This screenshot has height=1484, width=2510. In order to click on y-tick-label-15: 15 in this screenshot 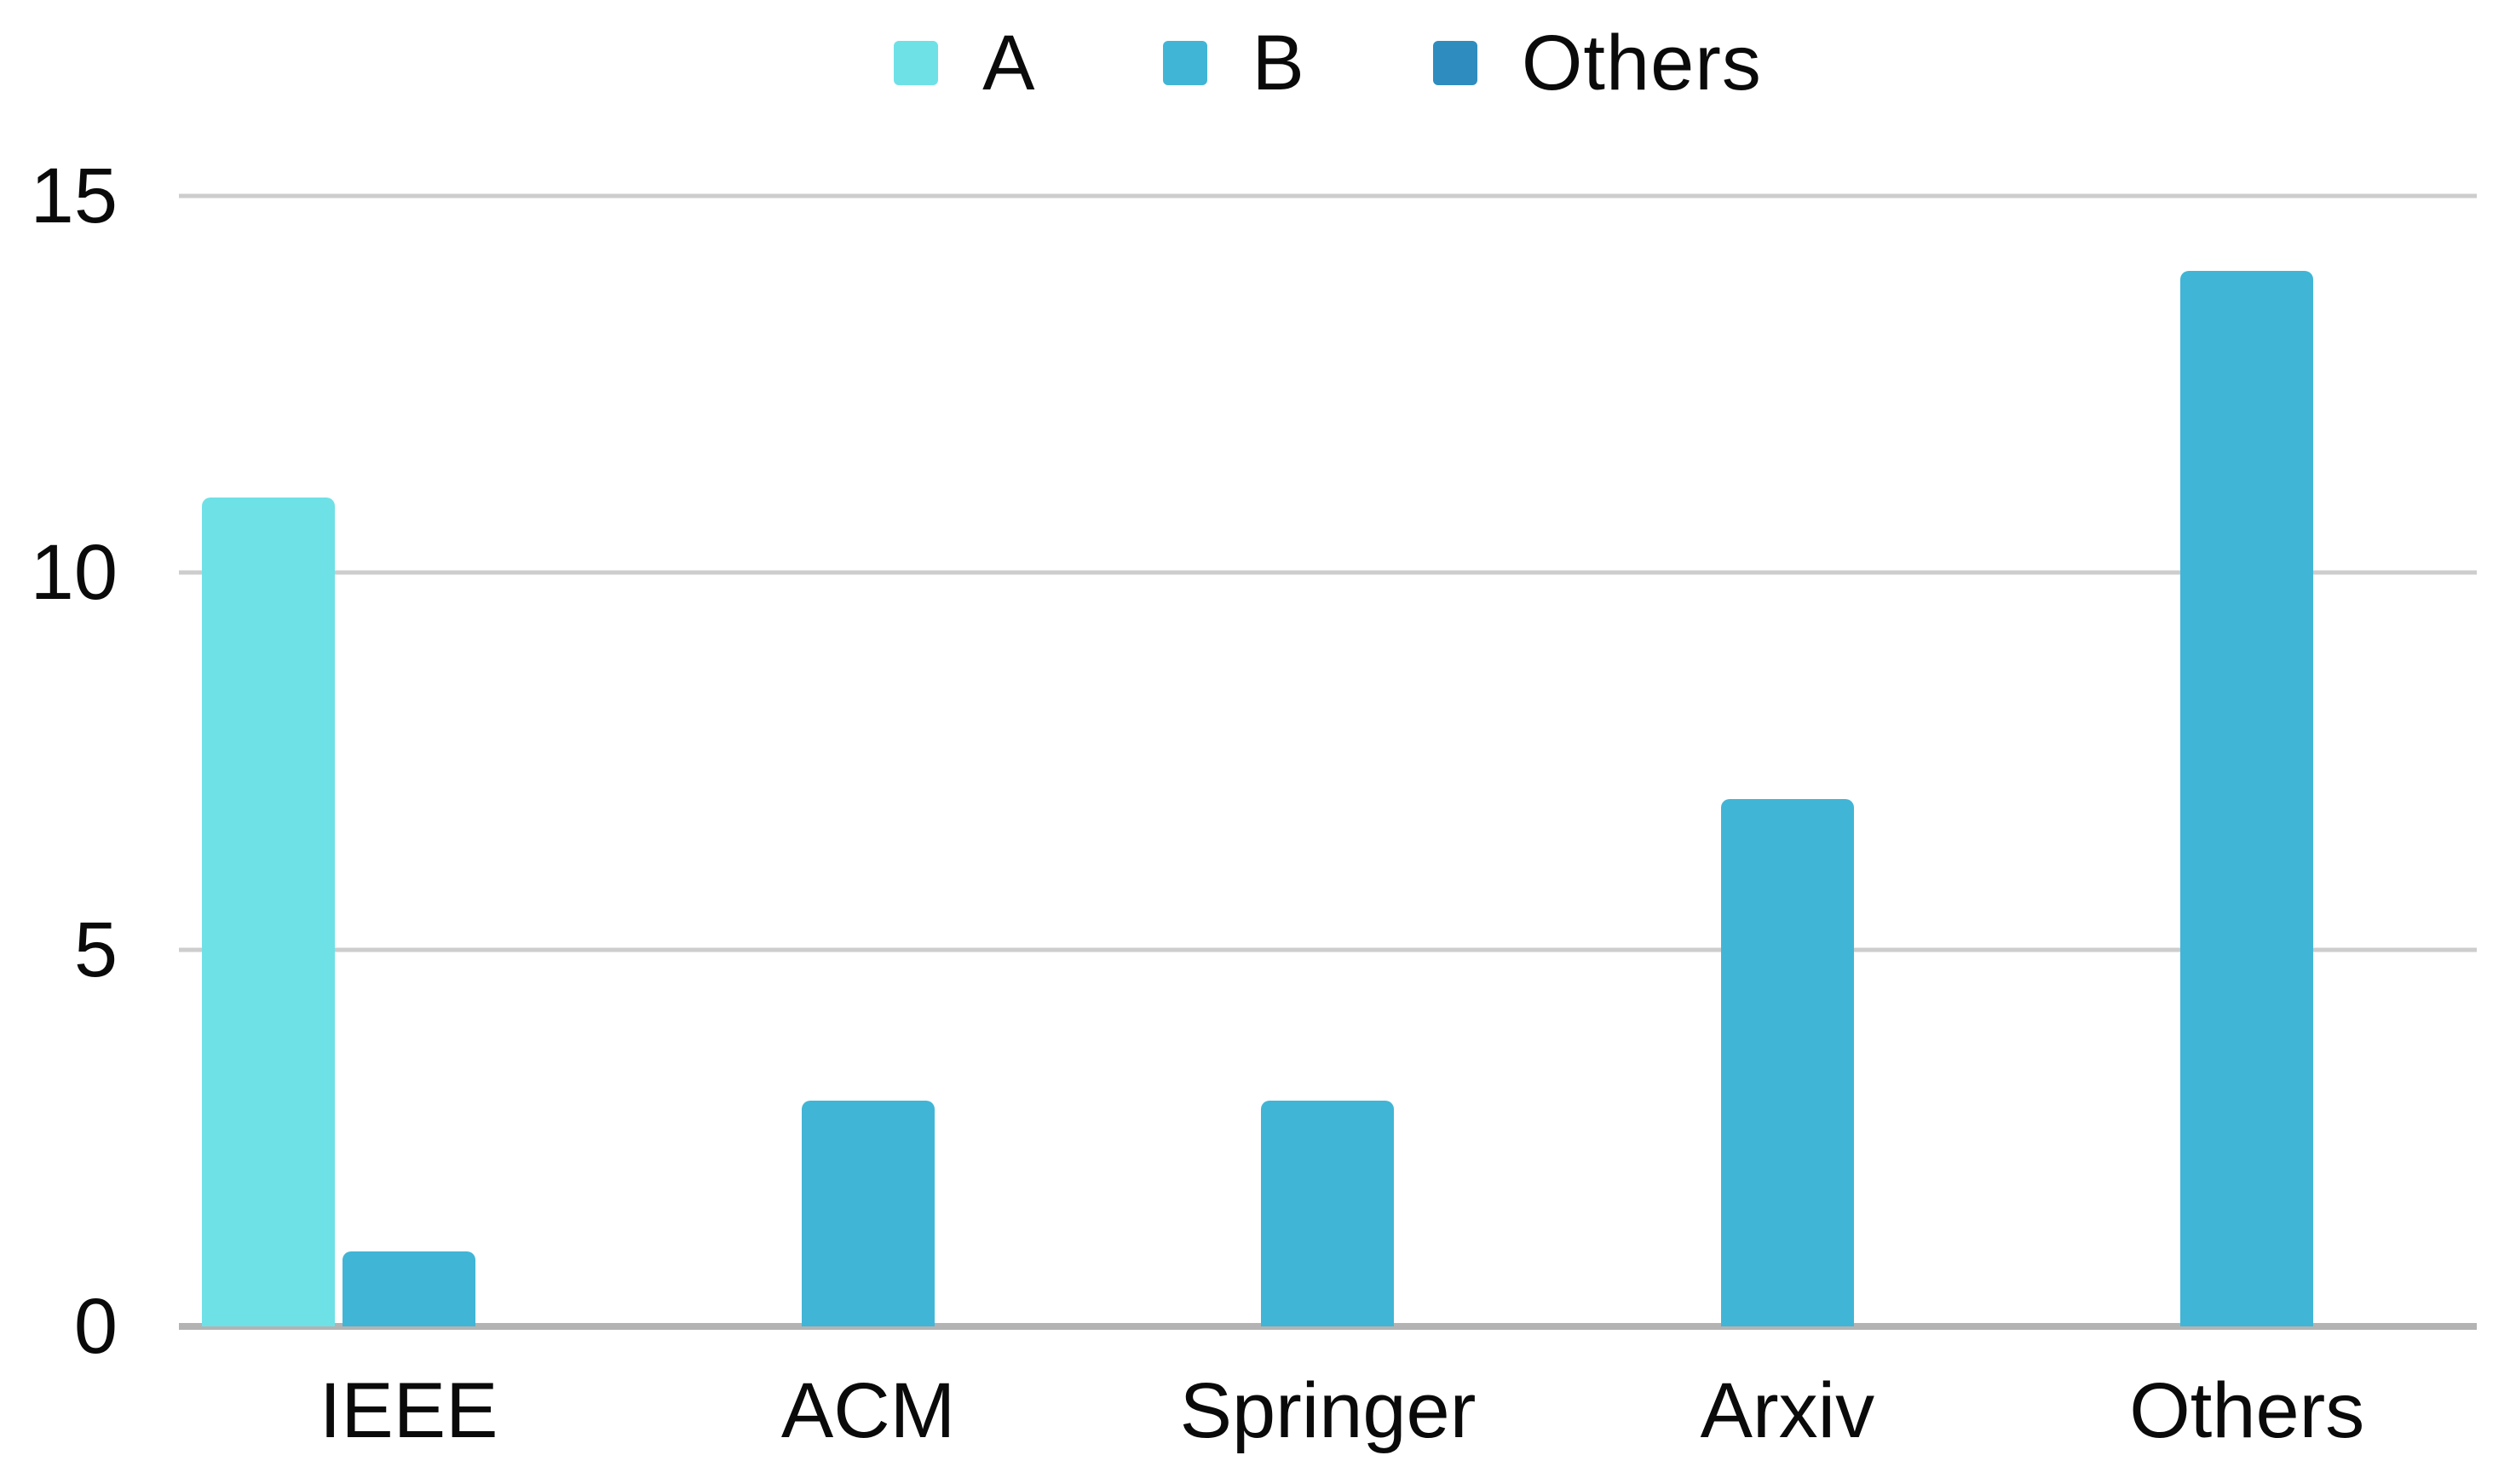, I will do `click(74, 195)`.